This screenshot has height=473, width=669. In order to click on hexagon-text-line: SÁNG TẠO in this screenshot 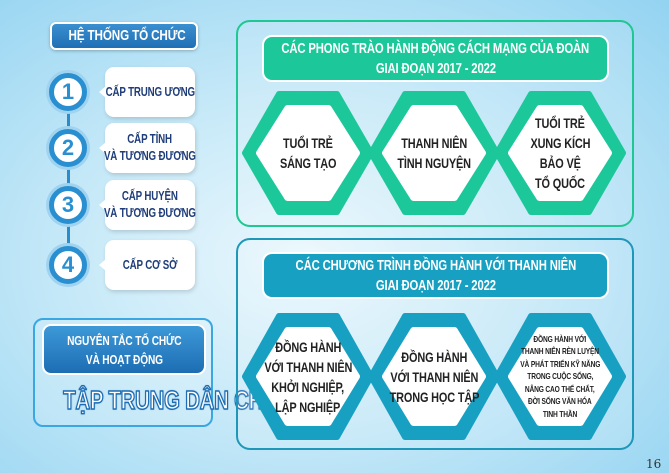, I will do `click(308, 163)`.